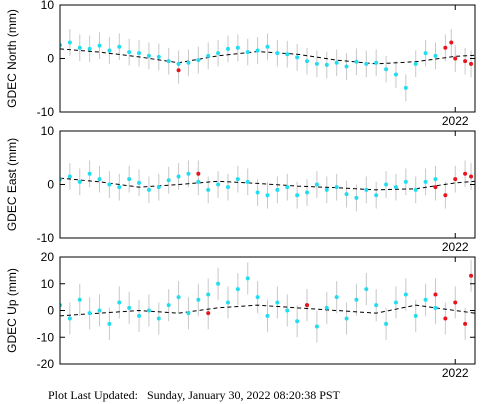  Describe the element at coordinates (12, 58) in the screenshot. I see `y-axis-label: GDEC North (mm)` at that location.